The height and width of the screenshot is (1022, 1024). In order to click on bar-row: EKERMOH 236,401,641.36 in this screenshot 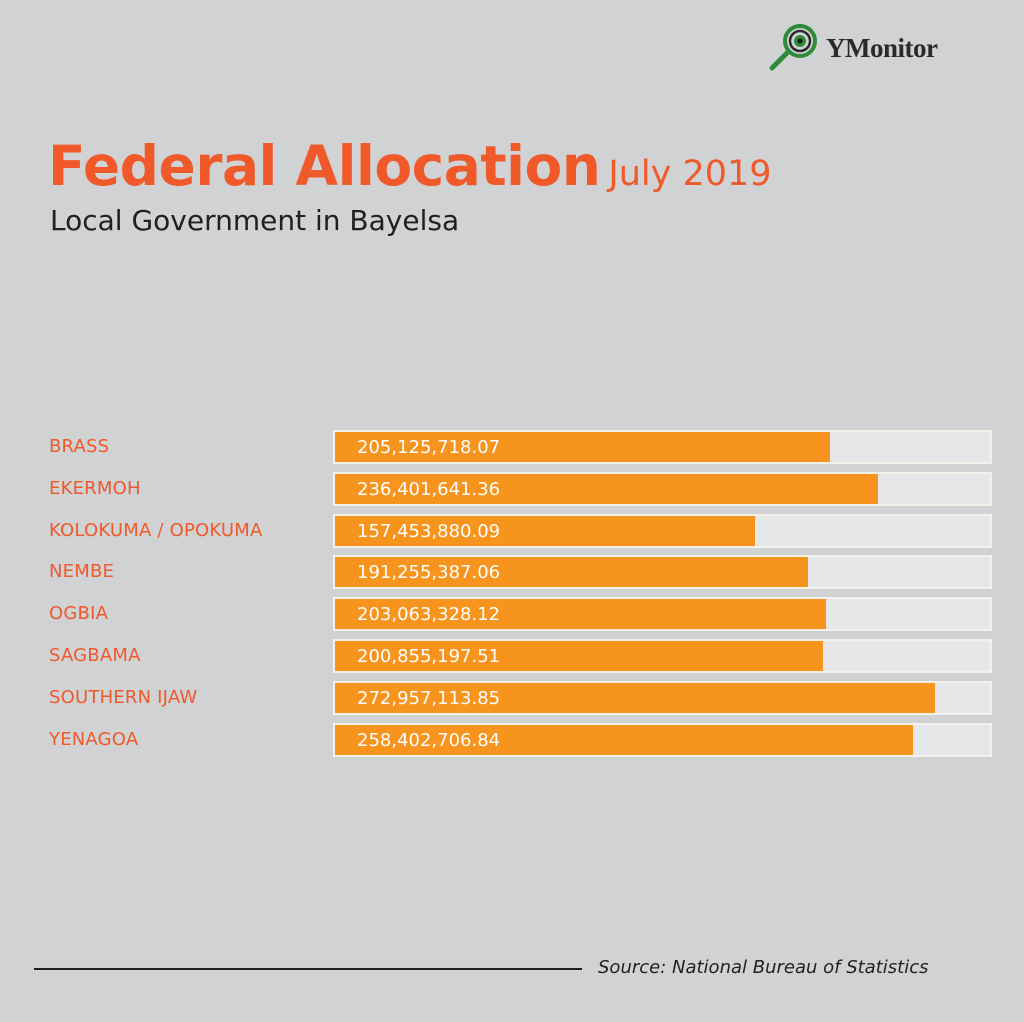, I will do `click(512, 488)`.